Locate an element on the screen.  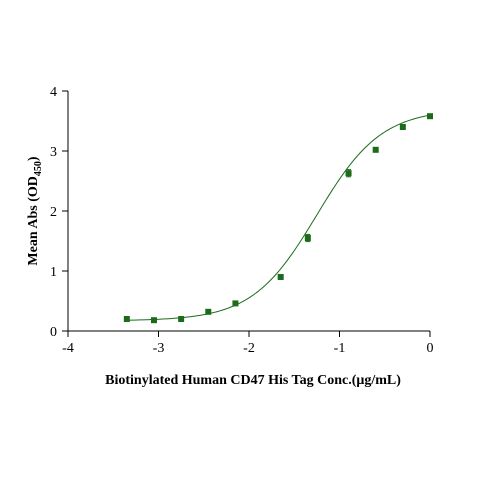
y-axis-title: Mean Abs (OD450) is located at coordinates (35, 210).